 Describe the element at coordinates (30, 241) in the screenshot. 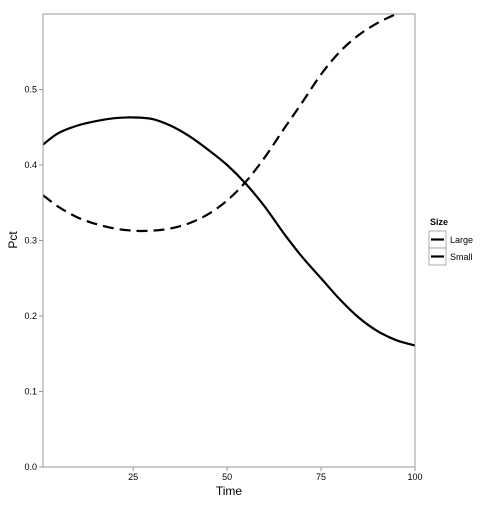

I see `y-tick-label: 0.3` at that location.